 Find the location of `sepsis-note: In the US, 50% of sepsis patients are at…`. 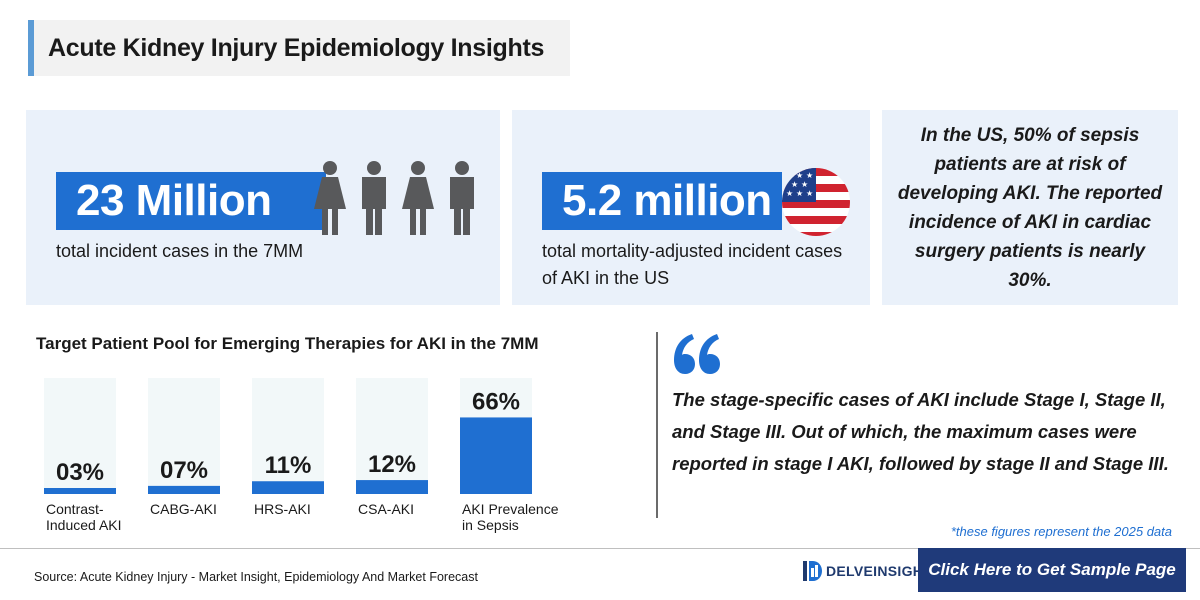

sepsis-note: In the US, 50% of sepsis patients are at… is located at coordinates (1030, 207).